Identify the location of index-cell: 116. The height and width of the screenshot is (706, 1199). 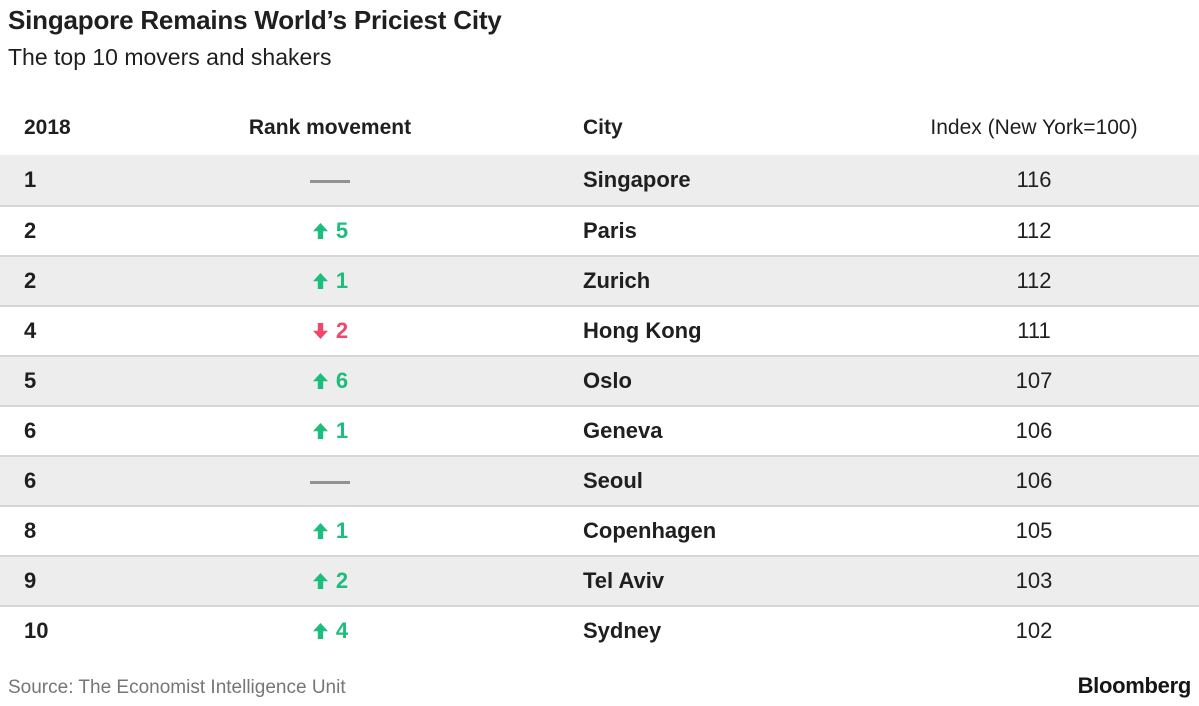
(1034, 180).